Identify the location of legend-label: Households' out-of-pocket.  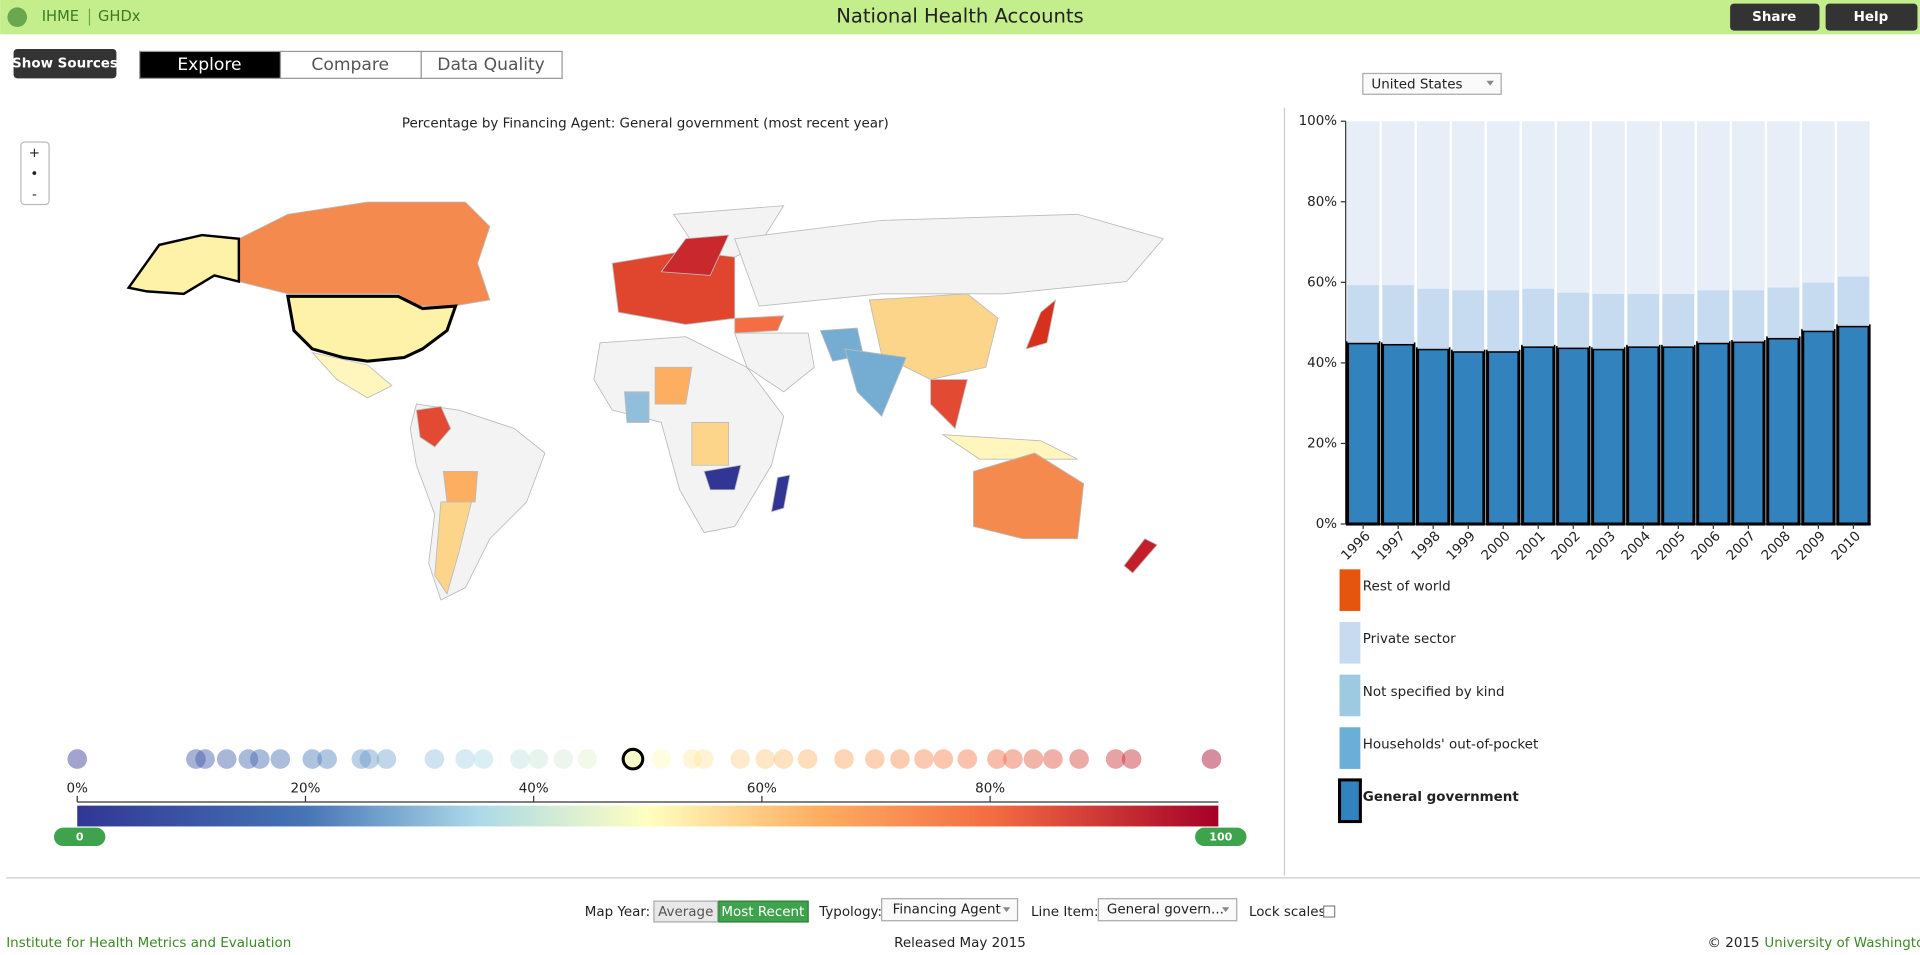
(1450, 744).